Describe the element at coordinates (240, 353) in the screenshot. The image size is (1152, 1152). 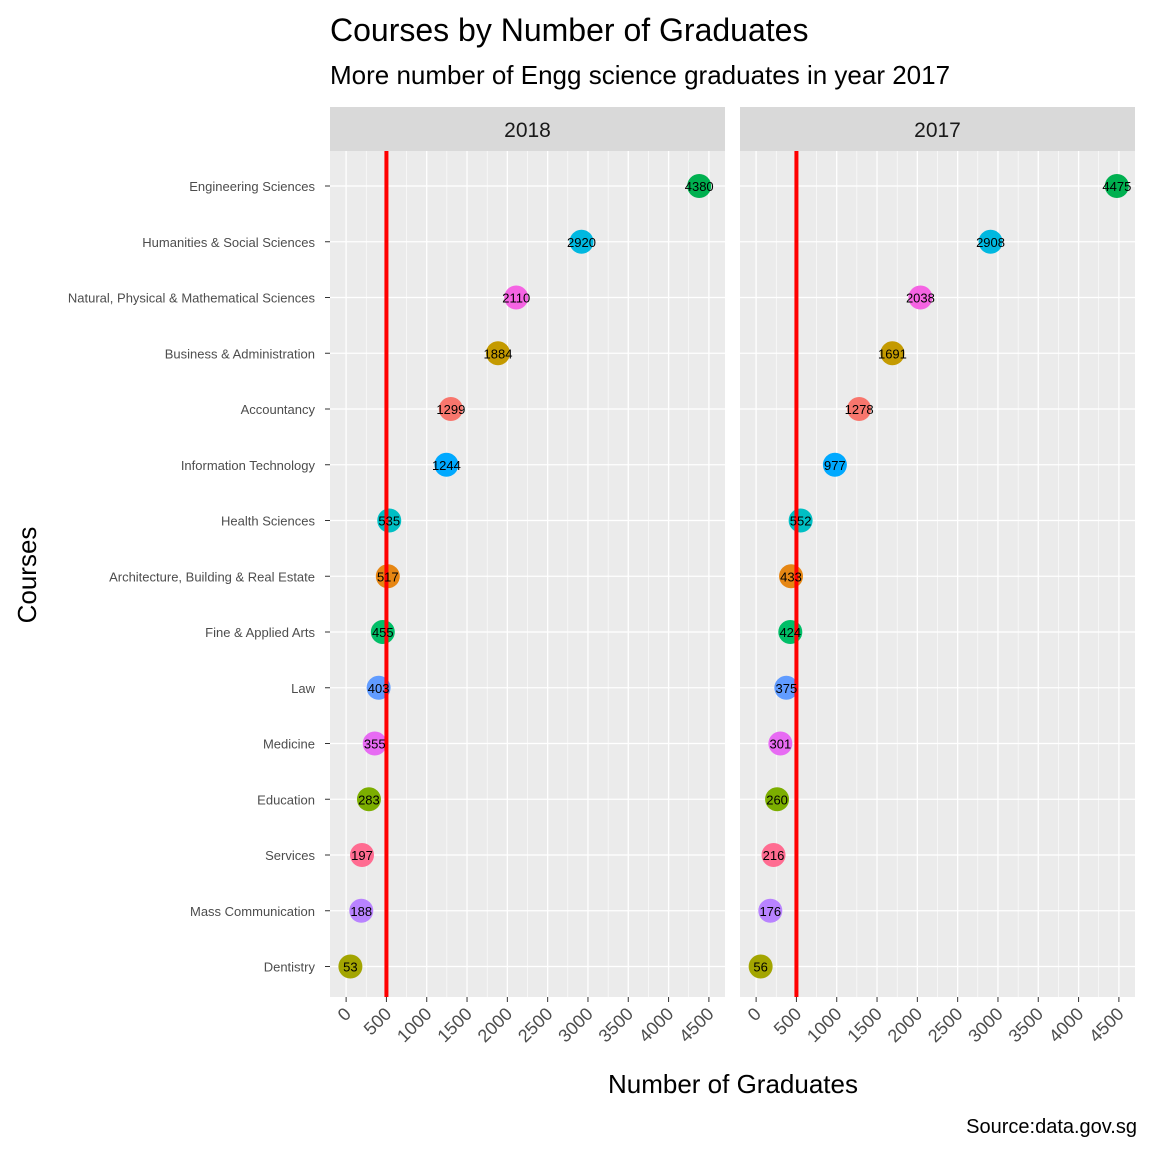
I see `y-tick-label: Business & Administration` at that location.